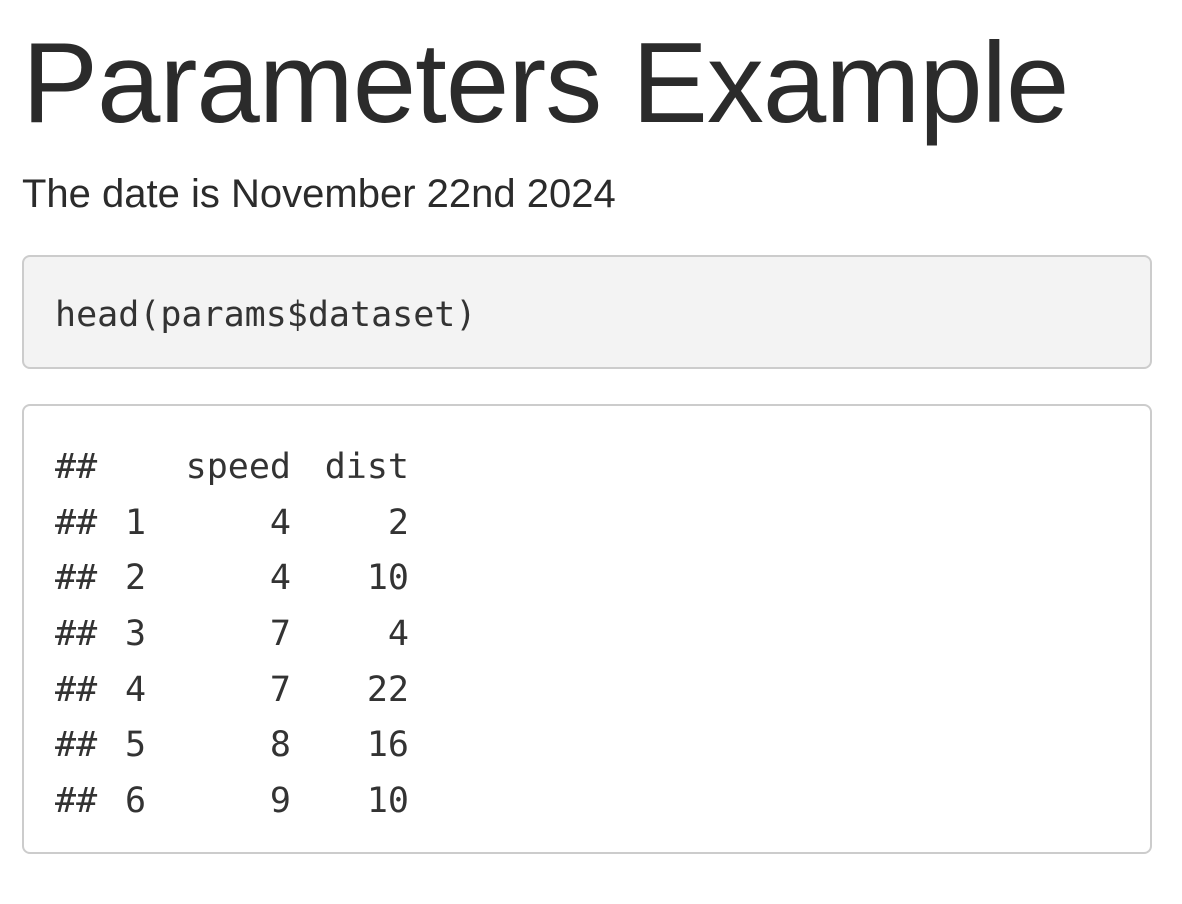 The height and width of the screenshot is (904, 1182). What do you see at coordinates (149, 468) in the screenshot?
I see `output-index-header` at bounding box center [149, 468].